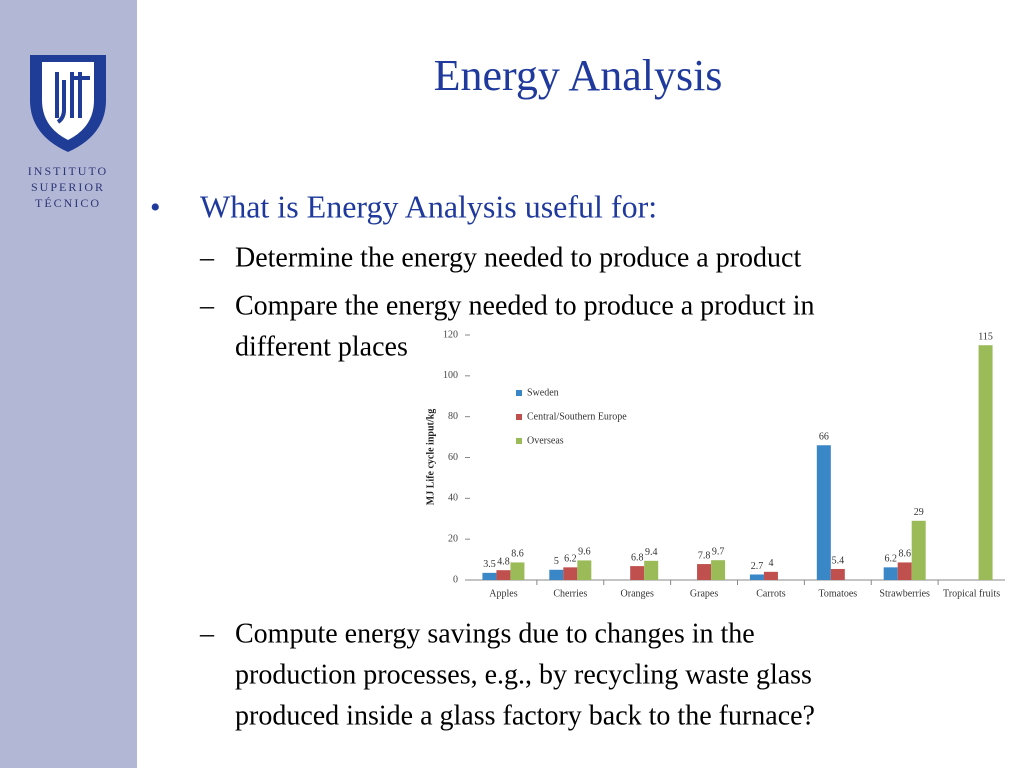 This screenshot has height=773, width=1024. Describe the element at coordinates (428, 206) in the screenshot. I see `bullet-text: What is Energy Analysis useful for:` at that location.